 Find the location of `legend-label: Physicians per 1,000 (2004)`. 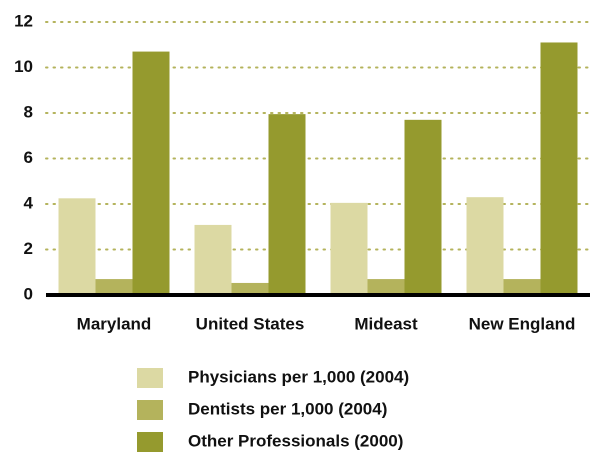

legend-label: Physicians per 1,000 (2004) is located at coordinates (298, 376).